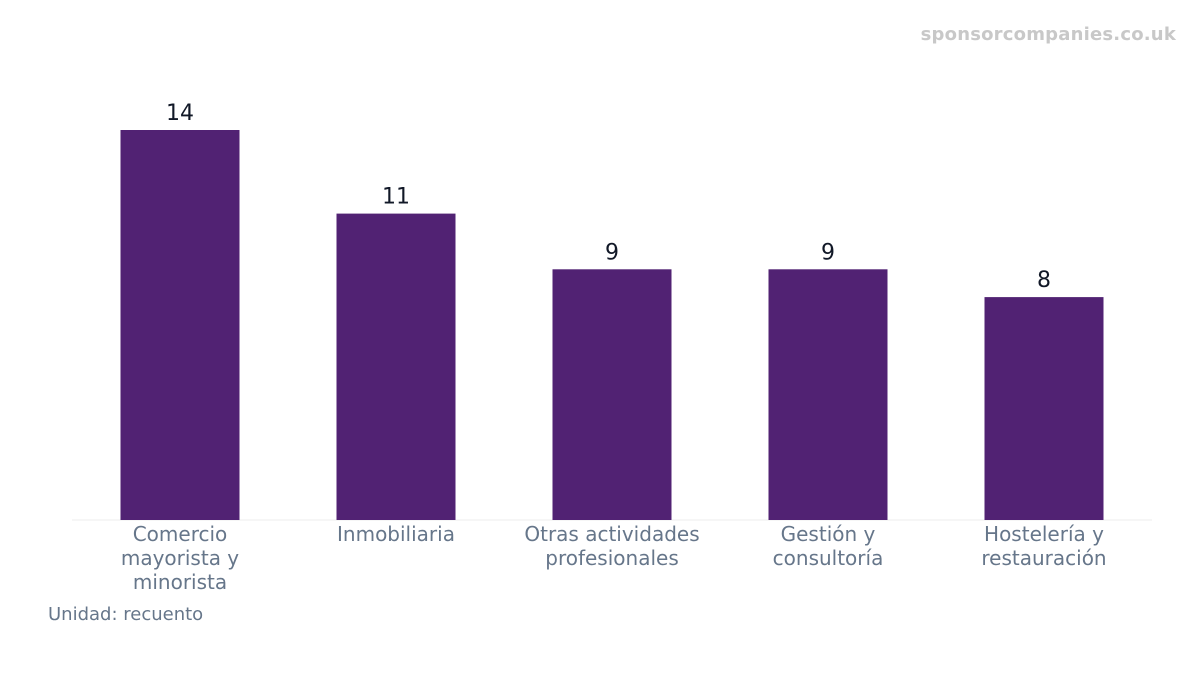 This screenshot has height=675, width=1200. What do you see at coordinates (1044, 534) in the screenshot?
I see `x-tick-label-line: Hostelería y` at bounding box center [1044, 534].